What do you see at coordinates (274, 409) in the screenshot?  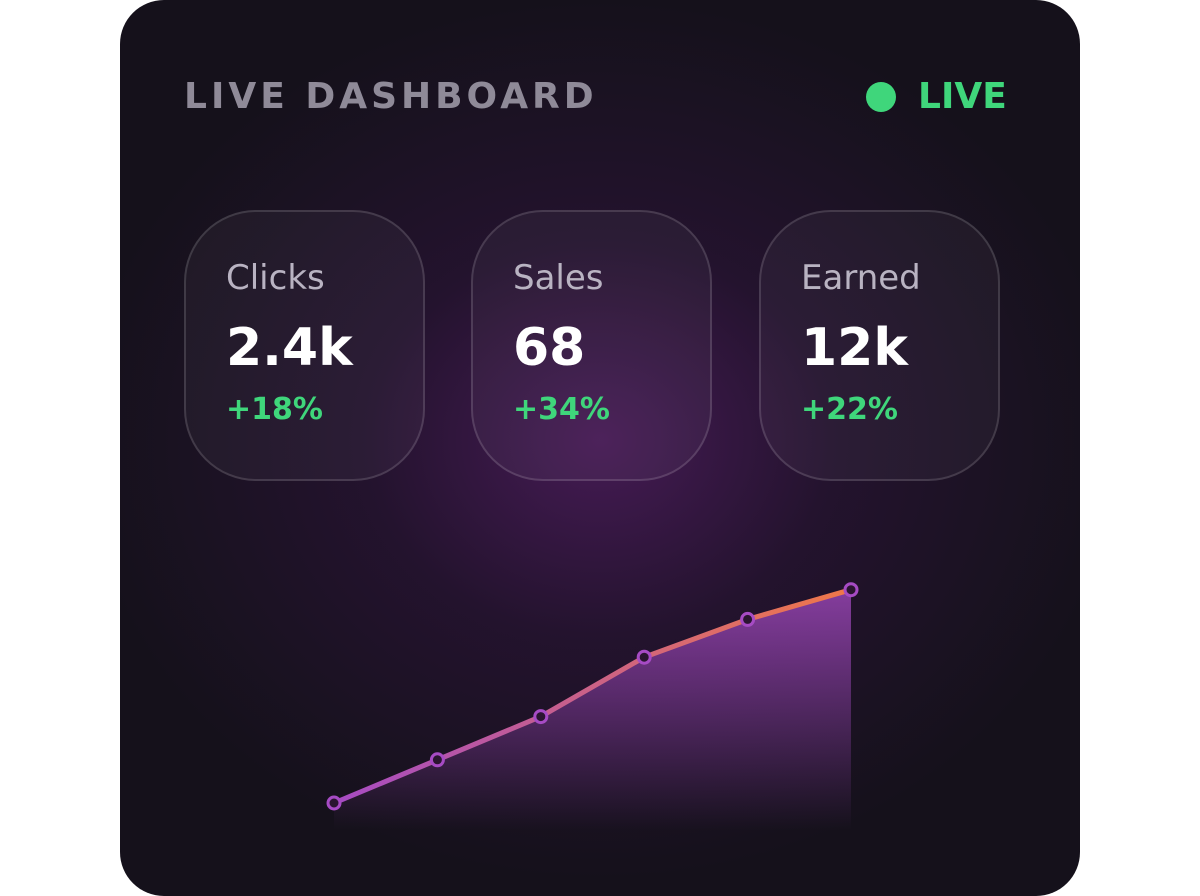 I see `stat-change: +18%` at bounding box center [274, 409].